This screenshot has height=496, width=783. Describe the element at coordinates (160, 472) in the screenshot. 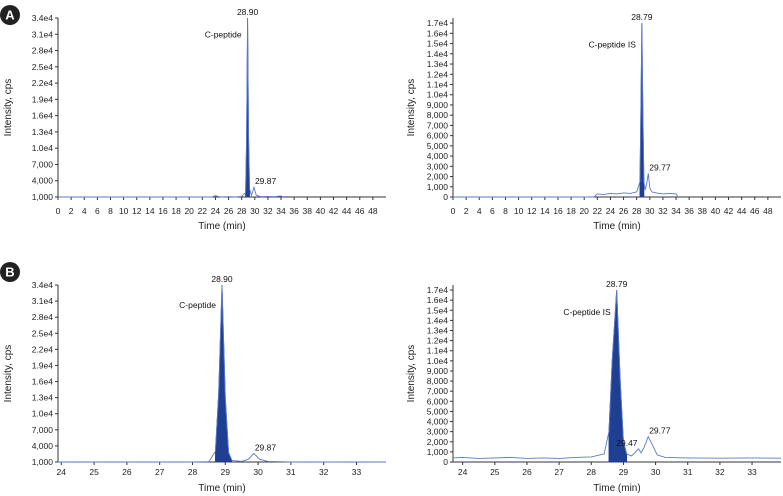

I see `x-tick-label: 27` at that location.